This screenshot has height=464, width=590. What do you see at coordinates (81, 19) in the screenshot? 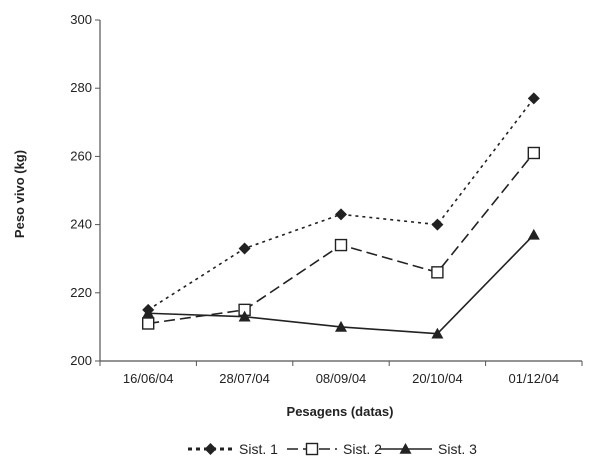
I see `y-tick-label: 300` at bounding box center [81, 19].